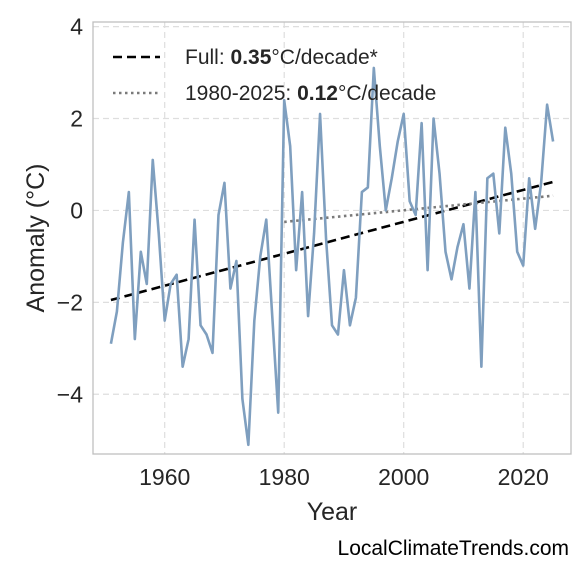 This screenshot has height=579, width=585. Describe the element at coordinates (76, 210) in the screenshot. I see `y-tick-label: 0` at that location.